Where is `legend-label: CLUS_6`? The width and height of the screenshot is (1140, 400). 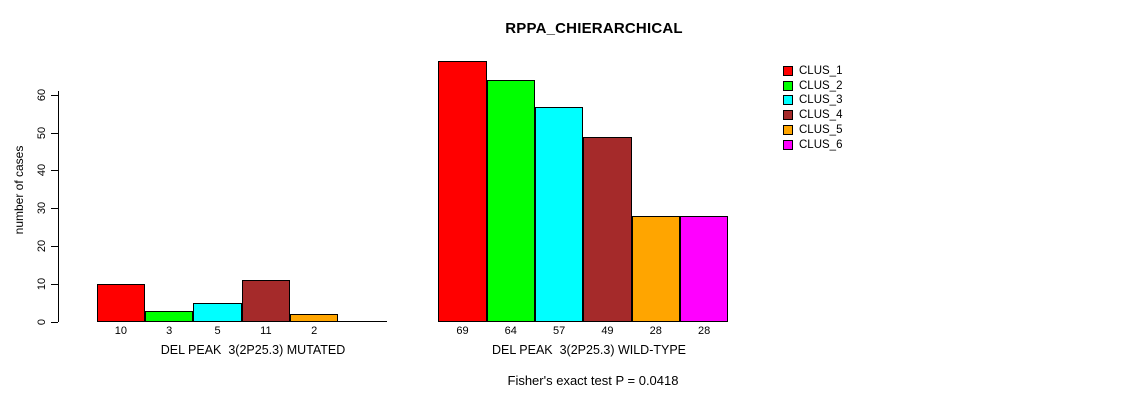
legend-label: CLUS_6 is located at coordinates (821, 144).